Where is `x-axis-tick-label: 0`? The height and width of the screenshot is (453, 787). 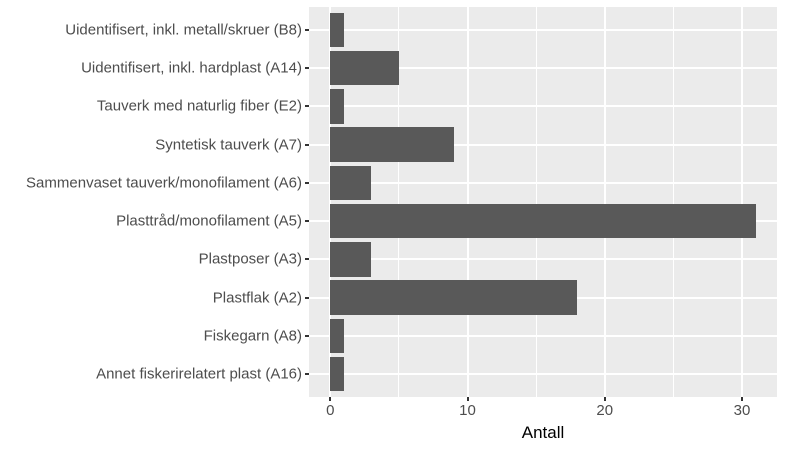 x-axis-tick-label: 0 is located at coordinates (330, 410).